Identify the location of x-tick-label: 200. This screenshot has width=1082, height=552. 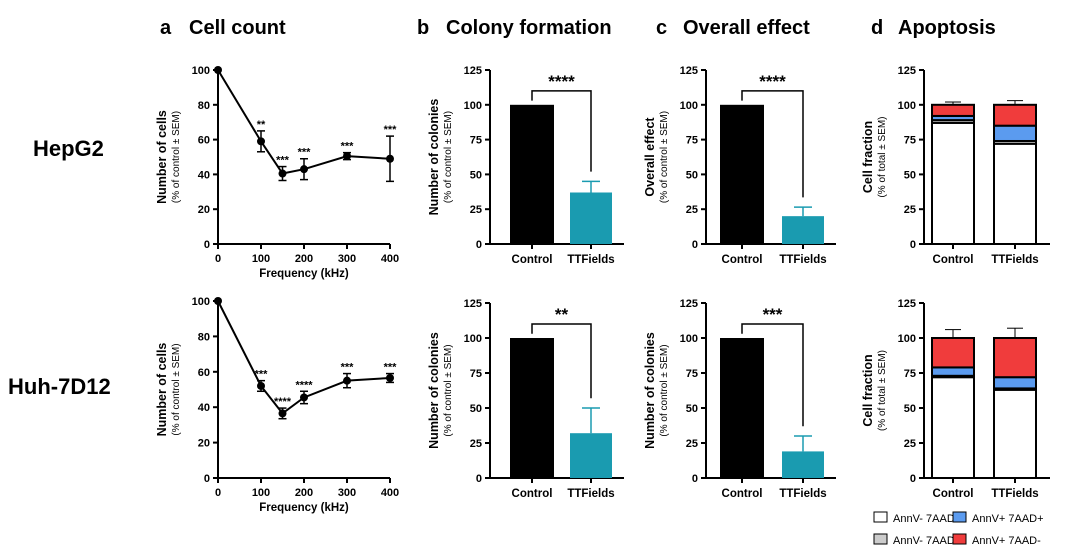
(304, 259).